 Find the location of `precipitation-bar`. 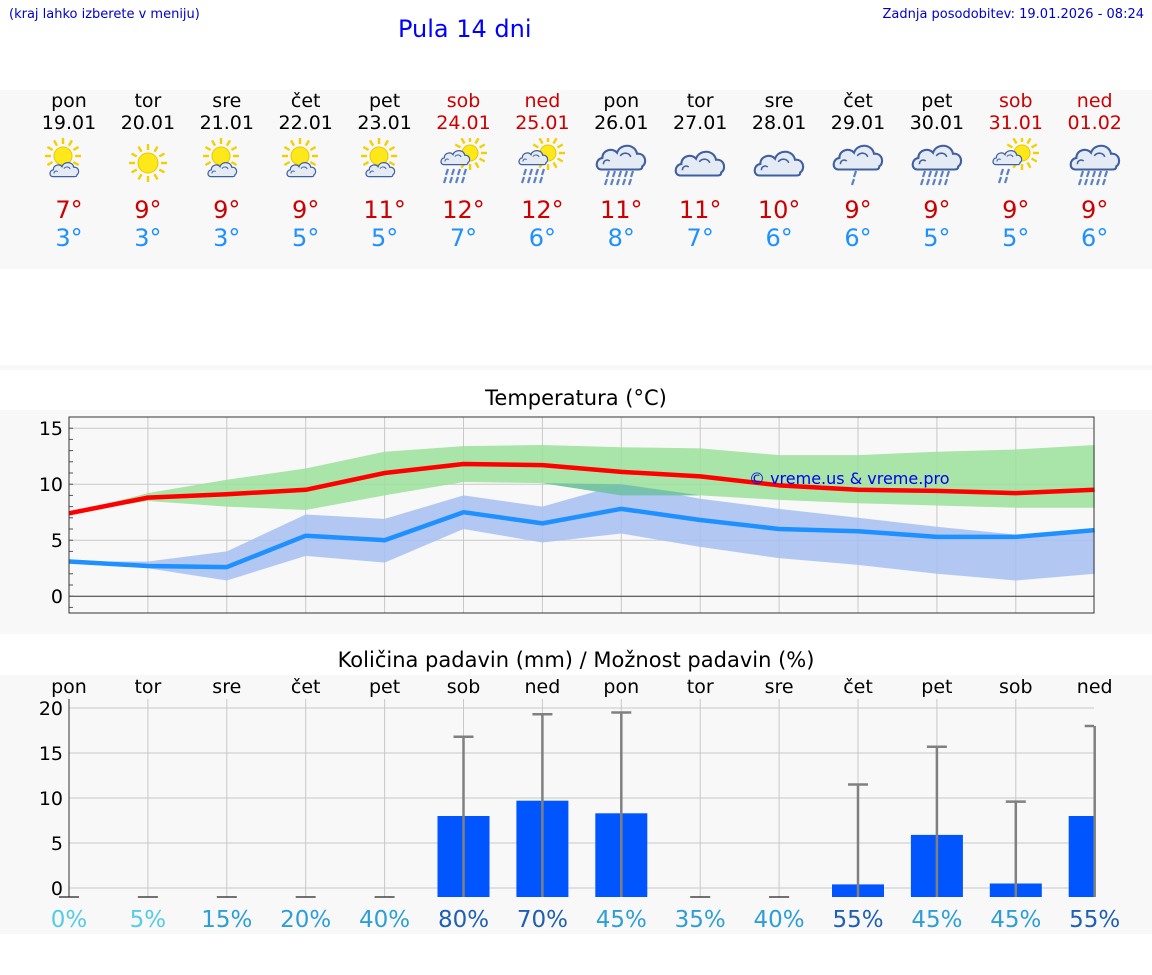

precipitation-bar is located at coordinates (1081, 856).